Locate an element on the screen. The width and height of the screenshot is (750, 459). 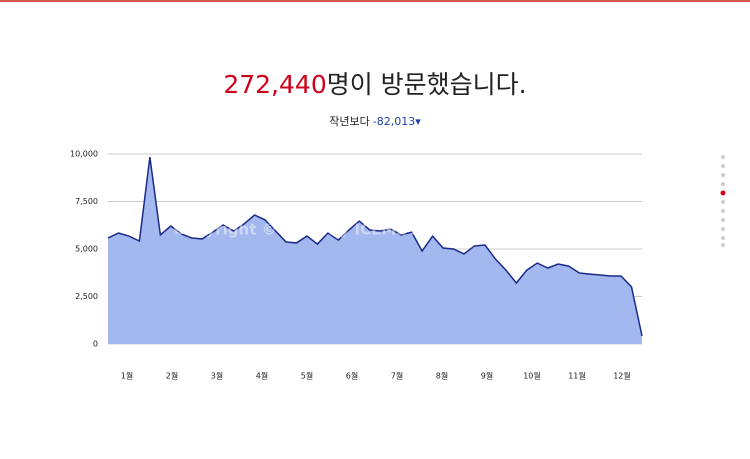
title: 272,440명이 방문했습니다. is located at coordinates (374, 84).